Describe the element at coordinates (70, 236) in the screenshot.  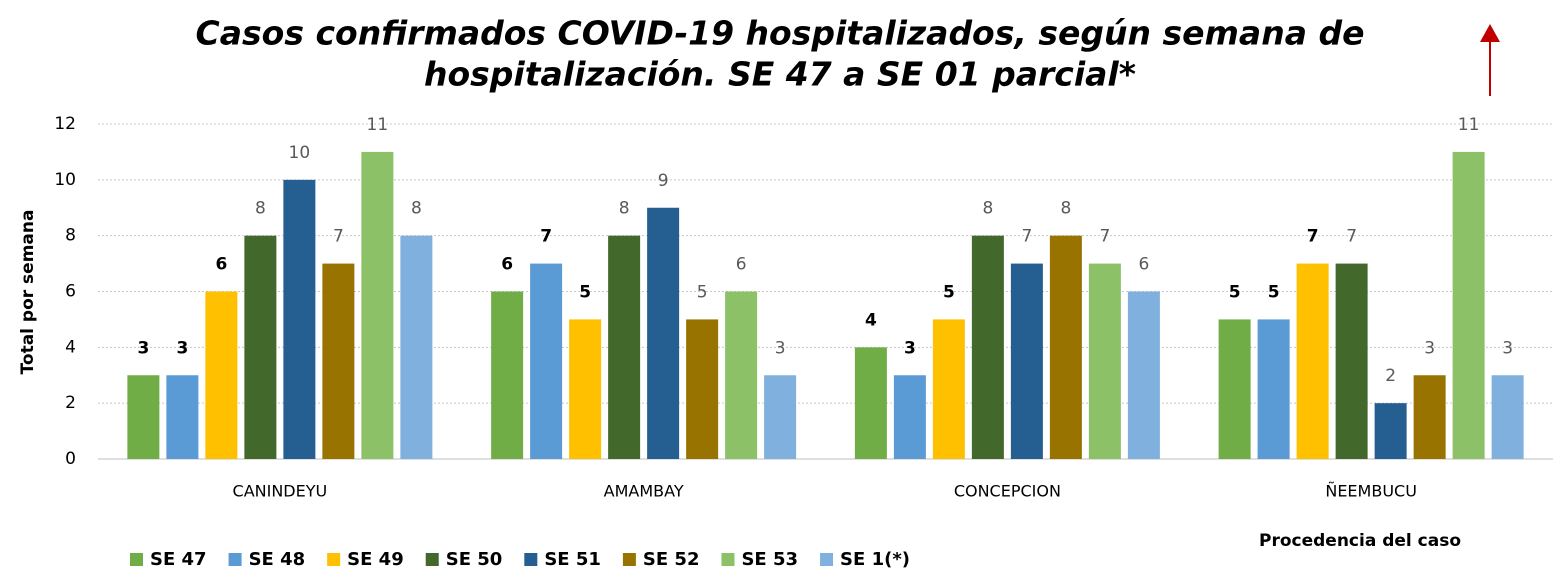
I see `y-tick-label: 8` at that location.